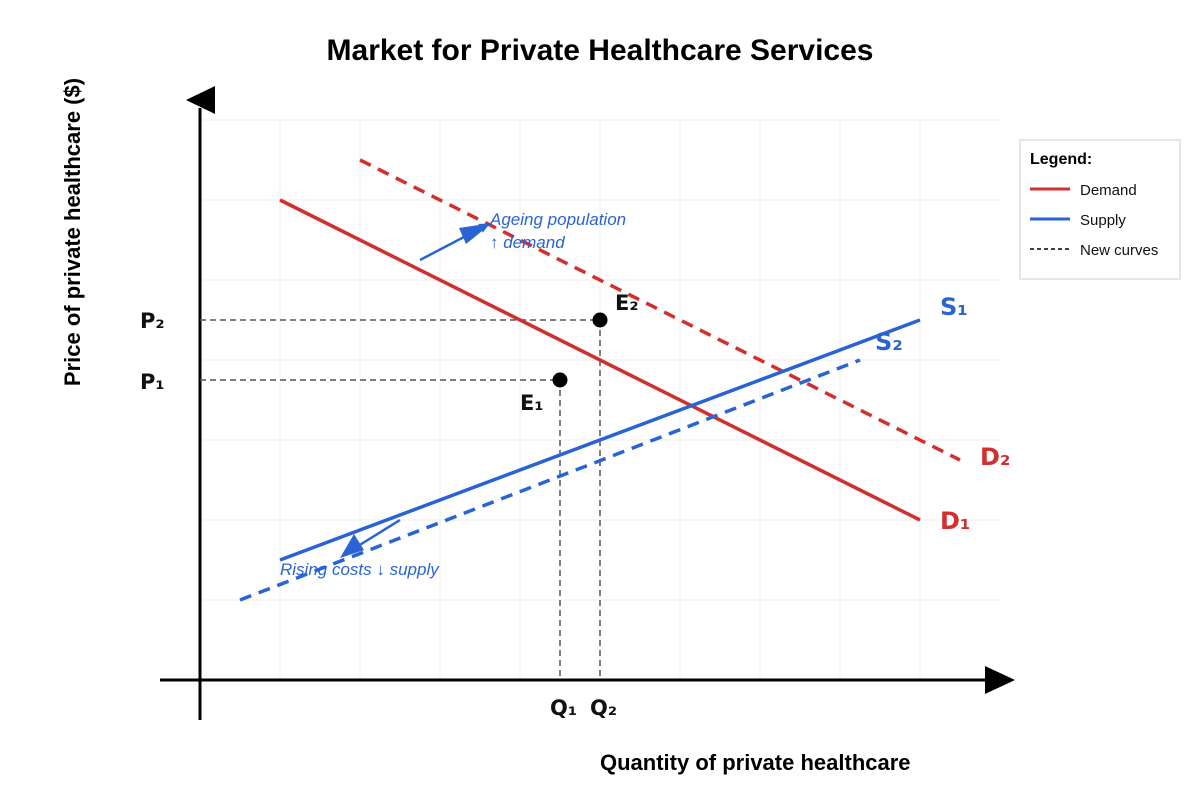 This screenshot has width=1200, height=800. What do you see at coordinates (600, 320) in the screenshot?
I see `equilibrium-point-e2` at bounding box center [600, 320].